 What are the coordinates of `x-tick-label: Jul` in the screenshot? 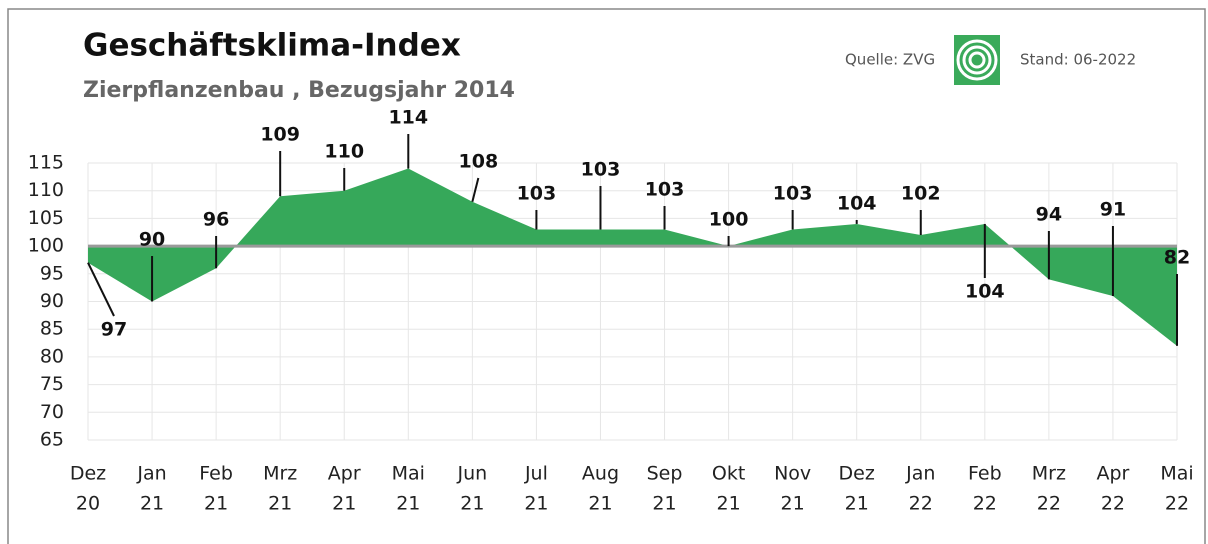 It's located at (536, 474).